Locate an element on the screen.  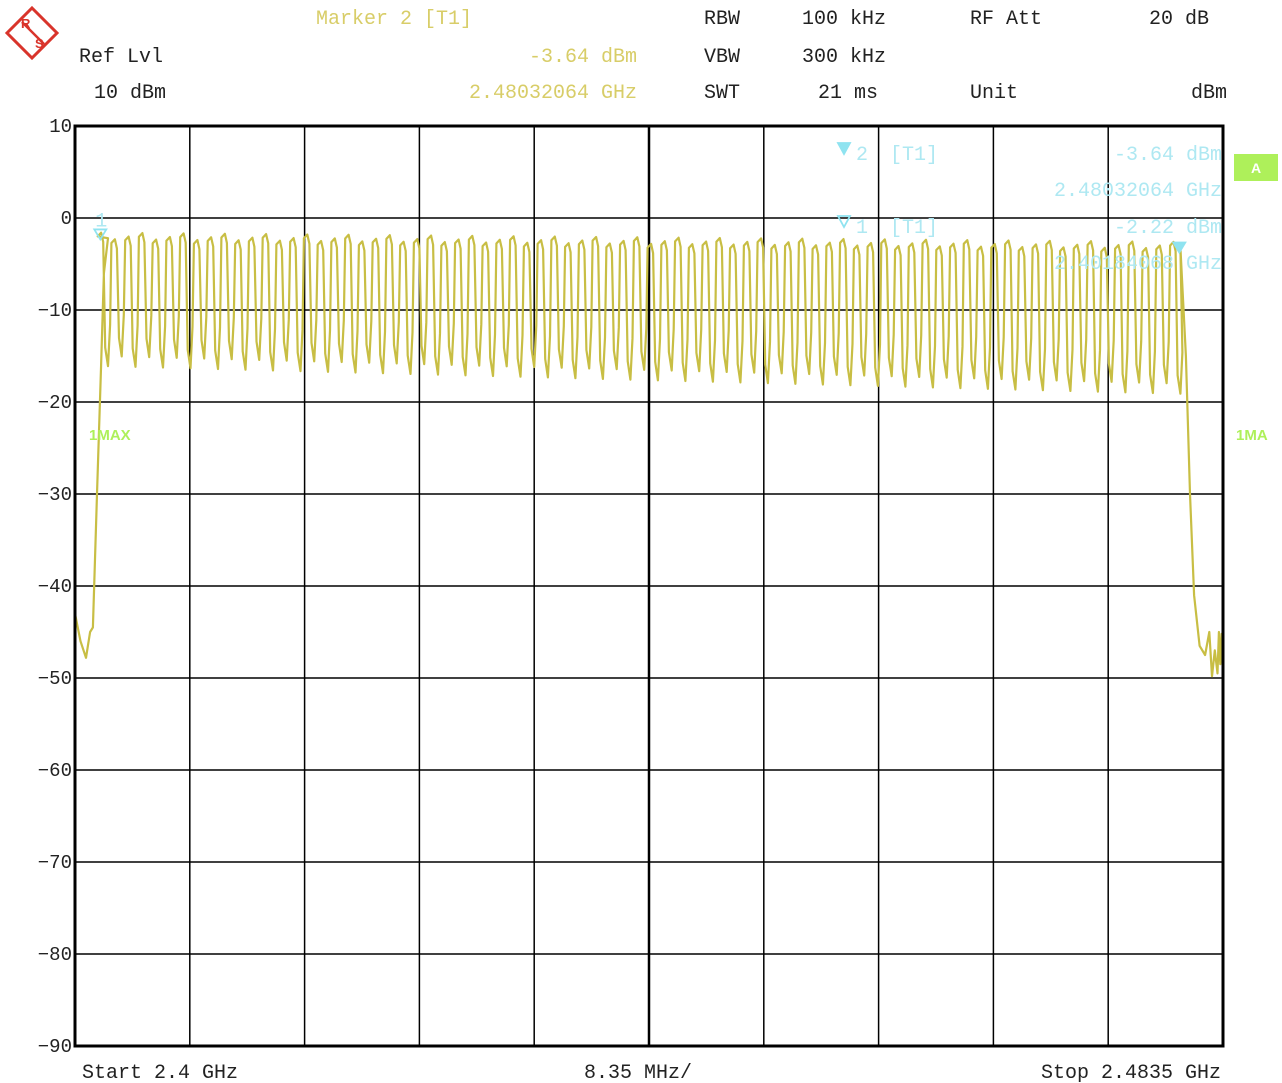
screen-a-badge-label: A is located at coordinates (1256, 168).